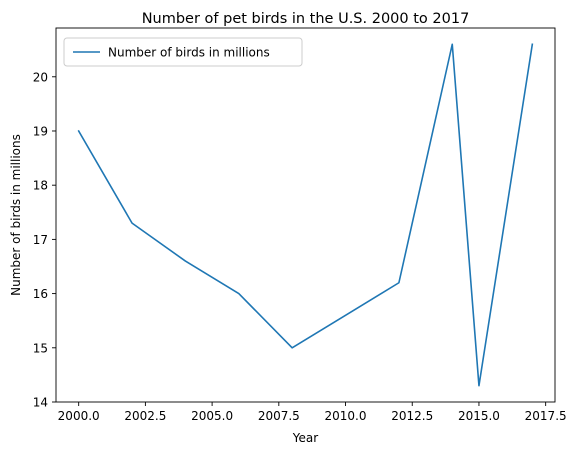  What do you see at coordinates (212, 416) in the screenshot?
I see `x-tick-label: 2005.0` at bounding box center [212, 416].